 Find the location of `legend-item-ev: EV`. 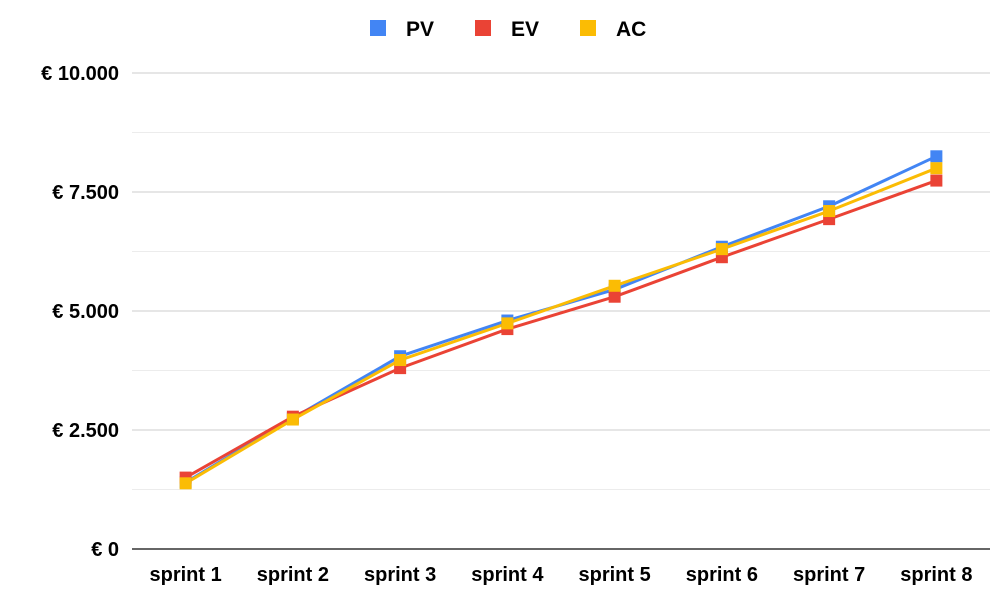

legend-item-ev: EV is located at coordinates (507, 29).